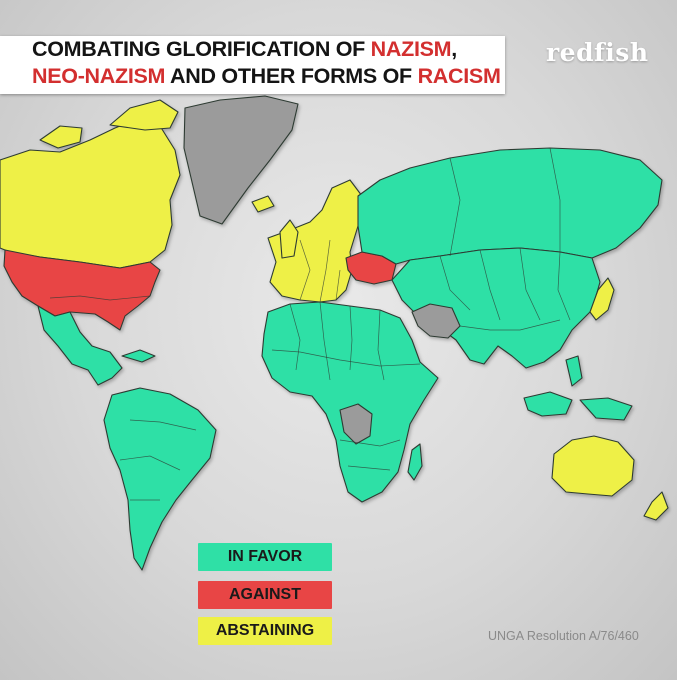 This screenshot has width=677, height=680. Describe the element at coordinates (510, 206) in the screenshot. I see `region-russia` at that location.